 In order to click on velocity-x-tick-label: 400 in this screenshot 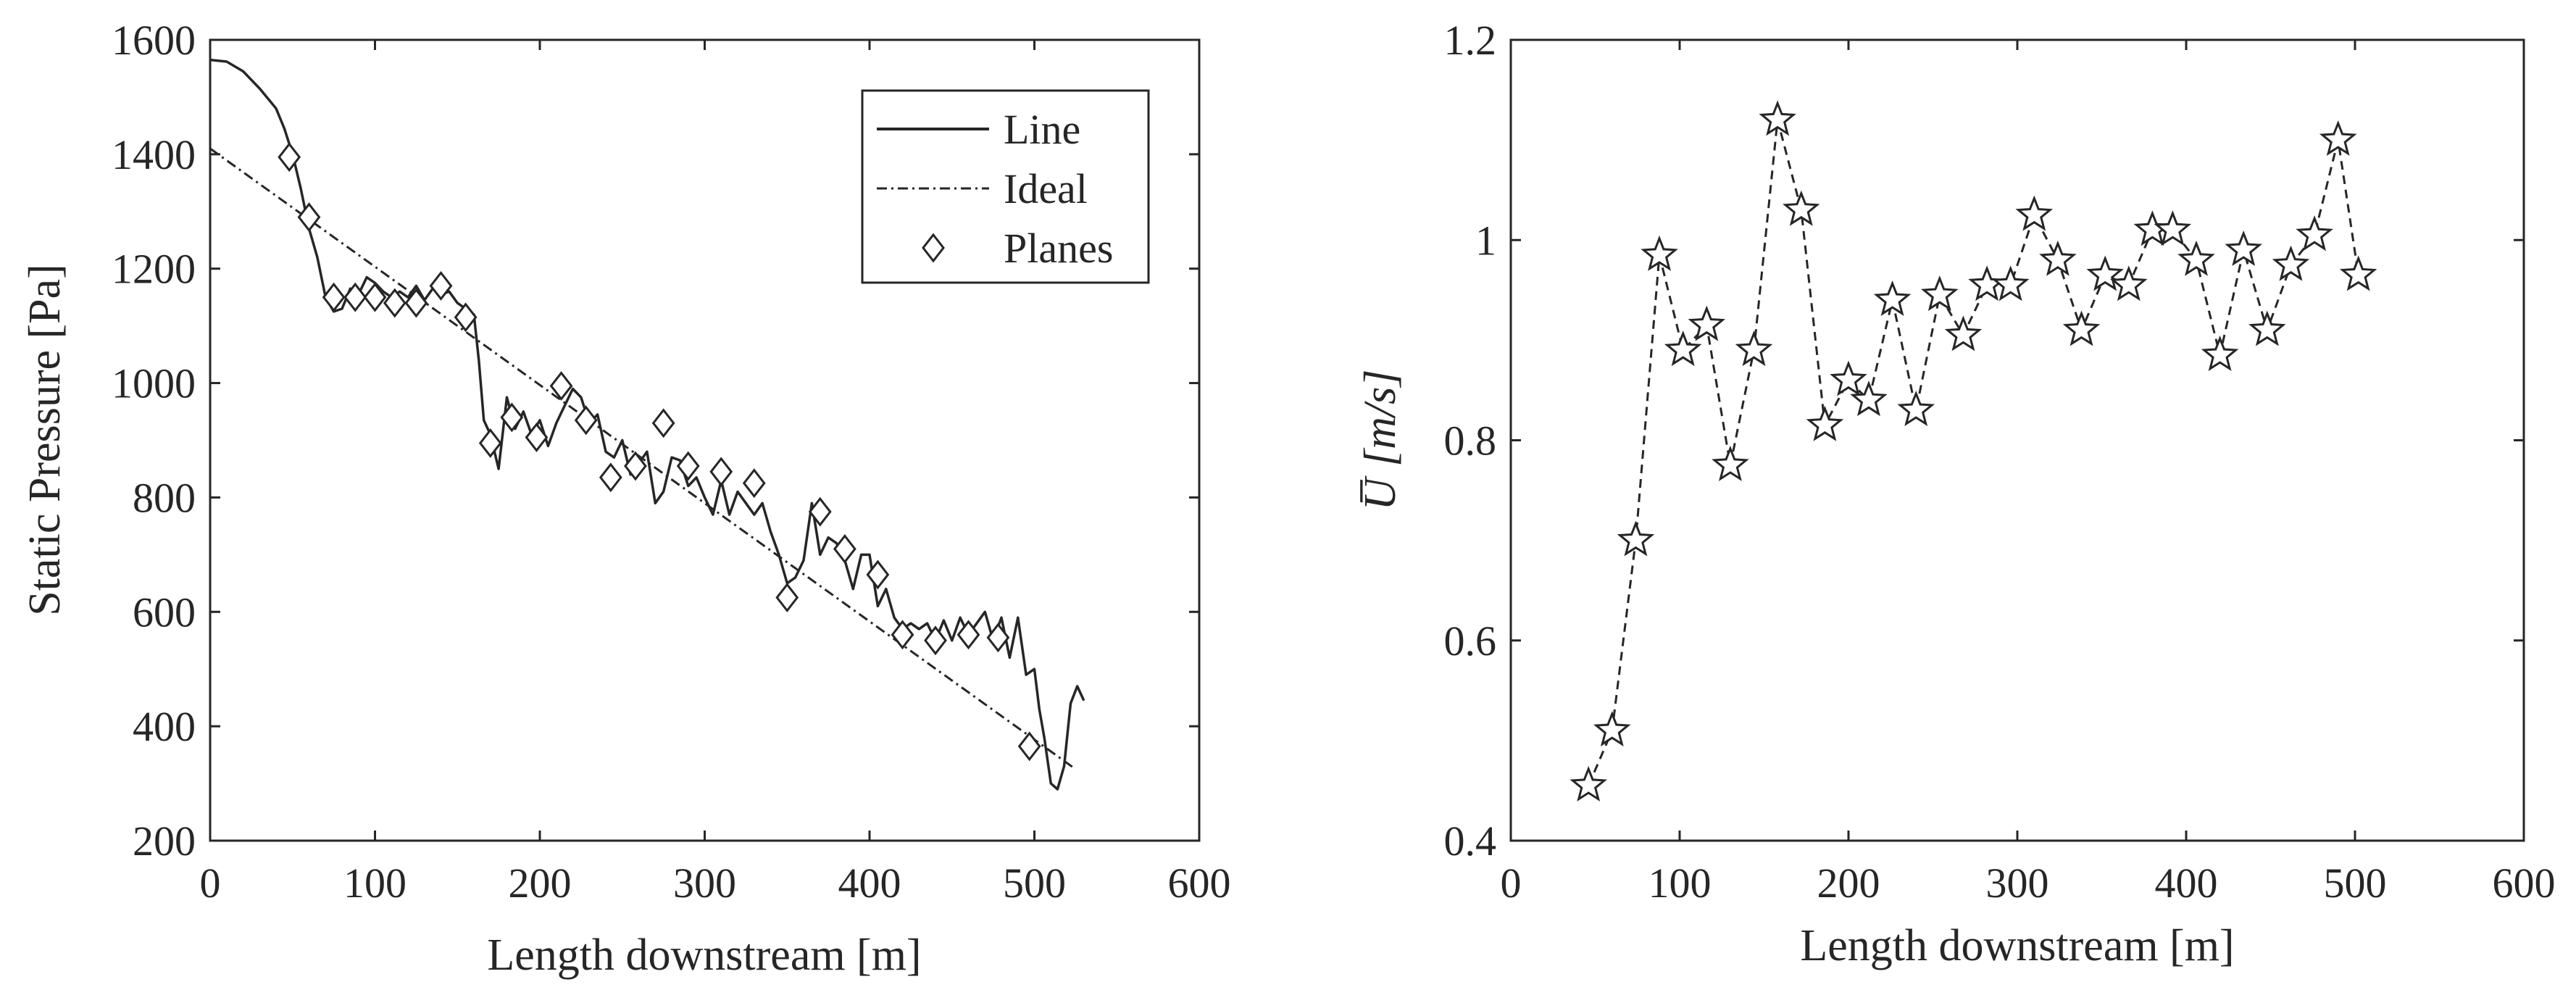, I will do `click(2186, 883)`.